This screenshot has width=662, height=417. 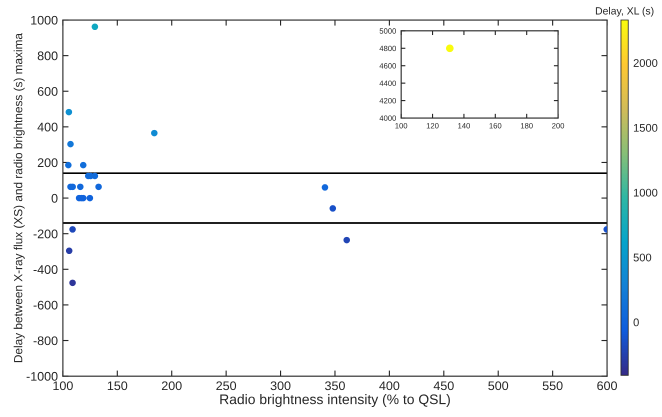 What do you see at coordinates (646, 192) in the screenshot?
I see `color-bar-label: 1000` at bounding box center [646, 192].